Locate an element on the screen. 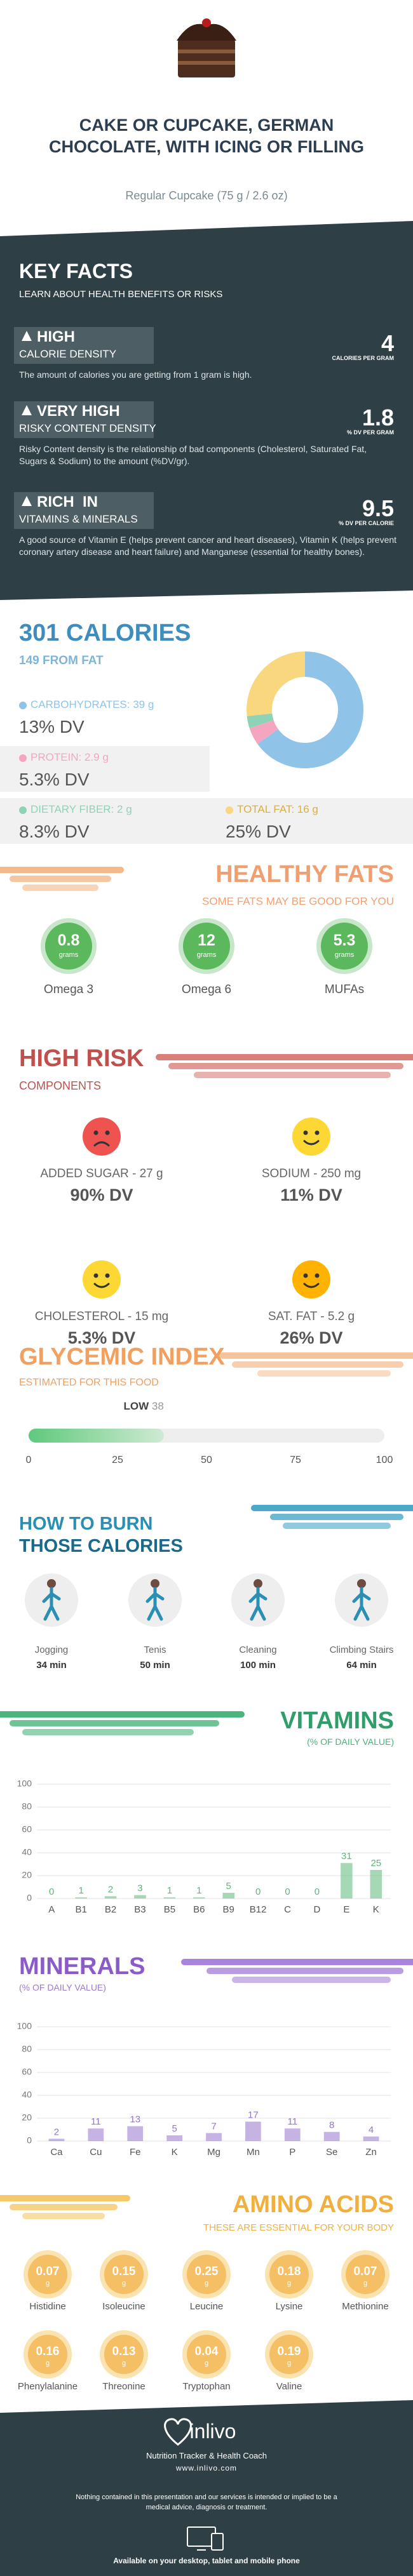 This screenshot has width=413, height=2576. x-tick-label: B6 is located at coordinates (199, 1910).